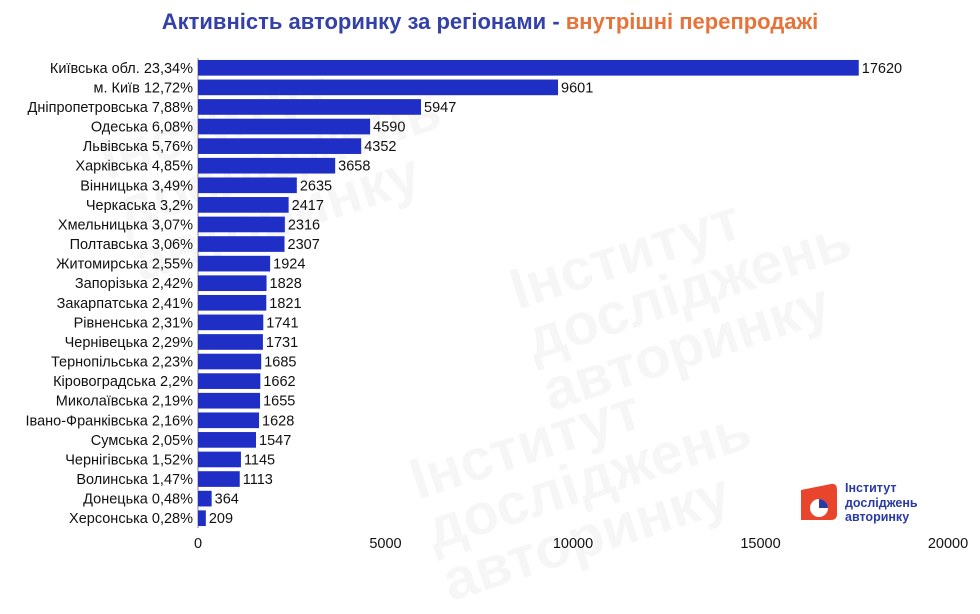 Image resolution: width=980 pixels, height=614 pixels. Describe the element at coordinates (948, 544) in the screenshot. I see `x-tick-label: 20000` at that location.